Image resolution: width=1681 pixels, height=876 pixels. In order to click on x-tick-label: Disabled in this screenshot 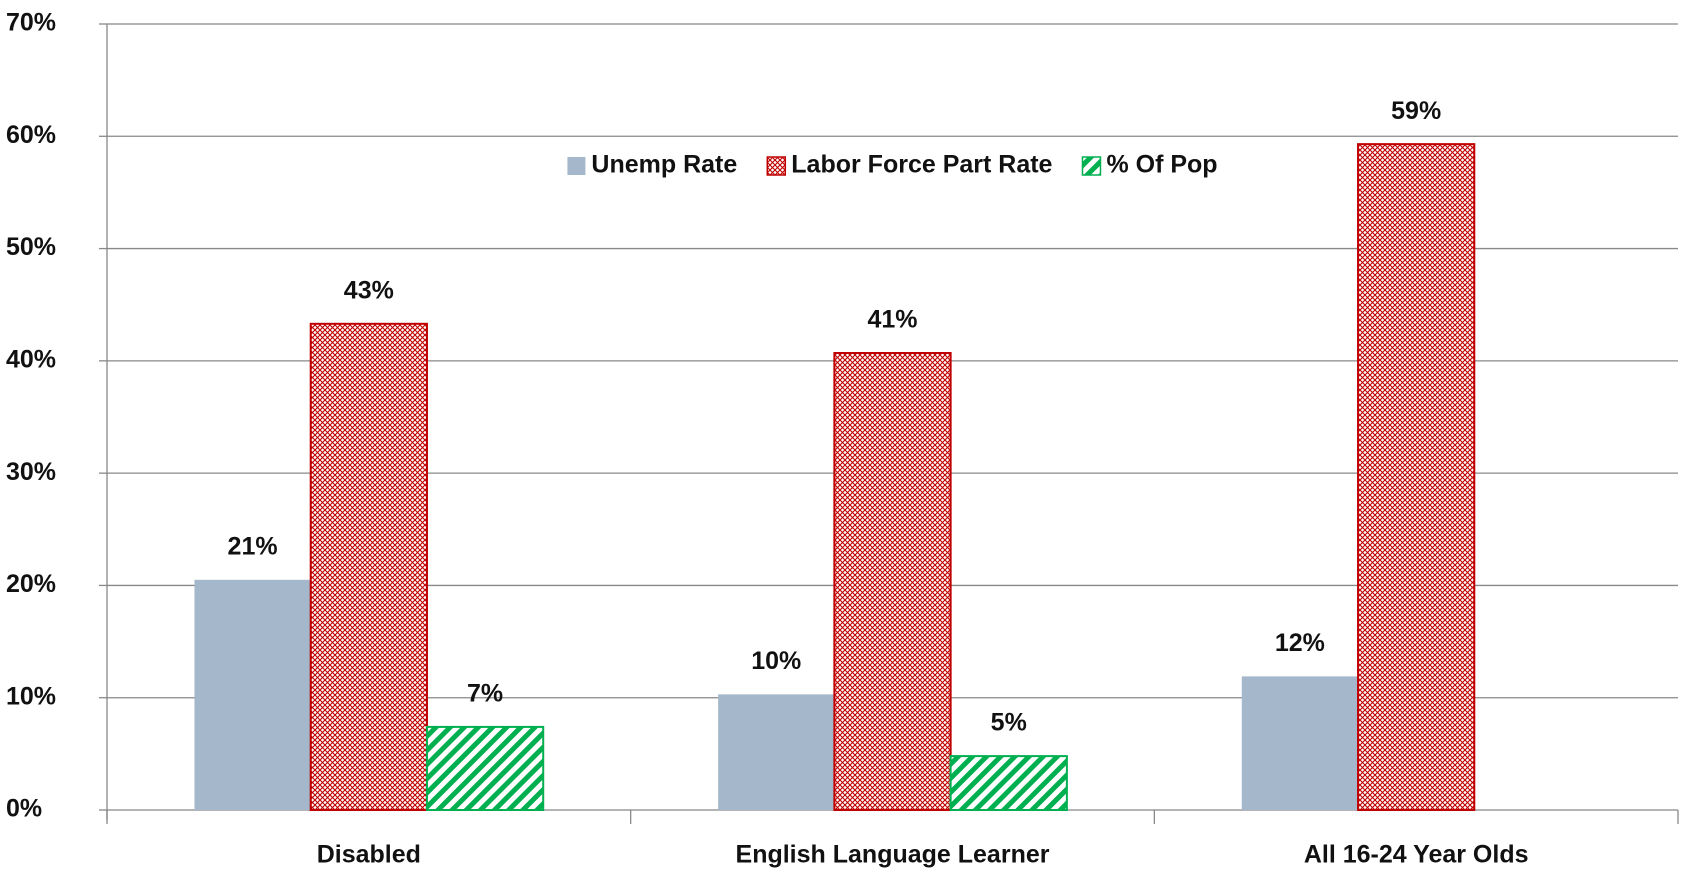, I will do `click(369, 855)`.